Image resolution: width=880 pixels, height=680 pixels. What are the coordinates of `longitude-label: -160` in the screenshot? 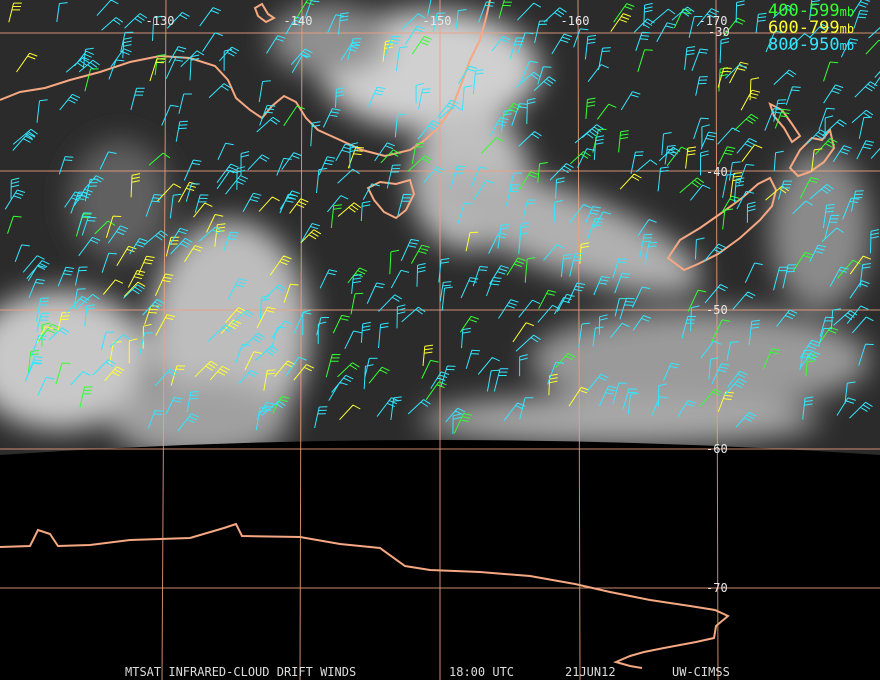 It's located at (575, 21).